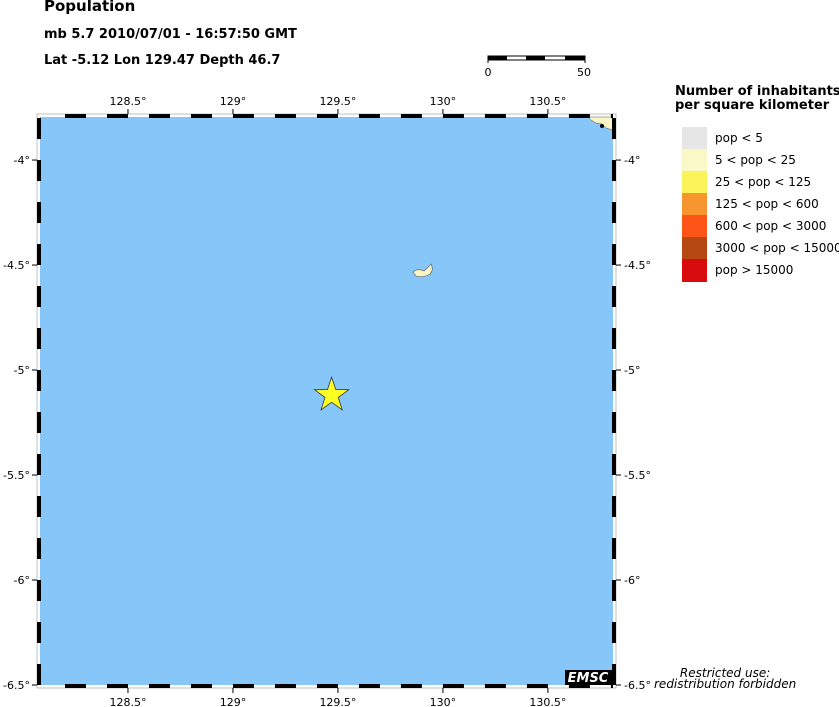  I want to click on lat-label-right: -6°, so click(632, 580).